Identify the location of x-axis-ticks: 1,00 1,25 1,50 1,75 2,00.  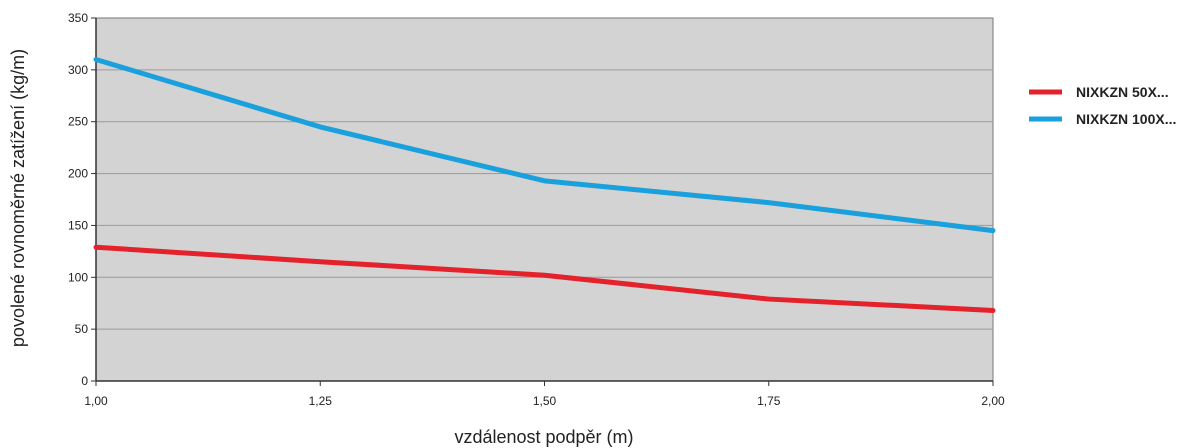
(544, 394).